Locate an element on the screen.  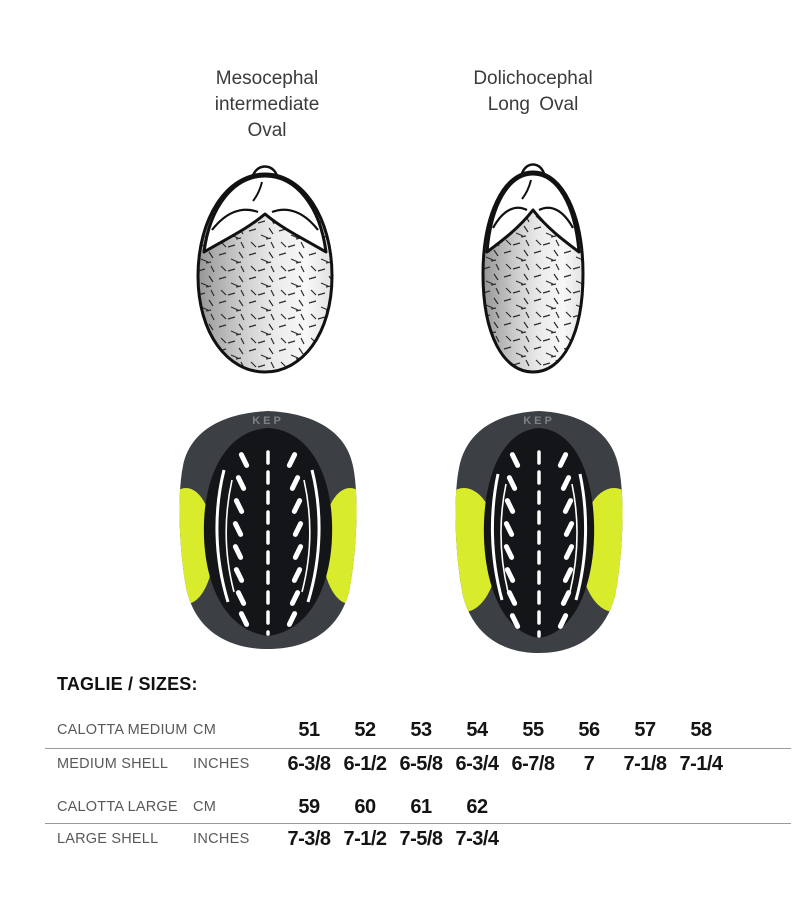
size-row-calotta-large: CALOTTA LARGE CM 59 60 61 62 is located at coordinates (418, 807).